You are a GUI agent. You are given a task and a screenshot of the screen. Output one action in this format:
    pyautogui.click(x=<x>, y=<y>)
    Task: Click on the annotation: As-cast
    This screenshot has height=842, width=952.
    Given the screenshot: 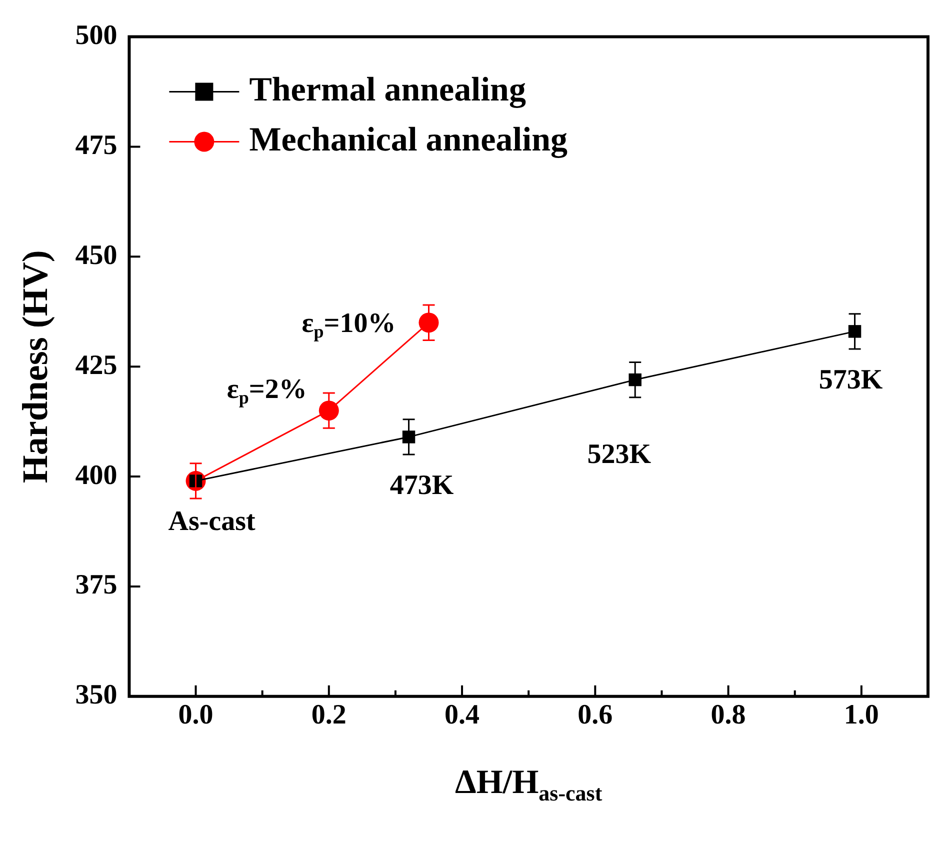 What is the action you would take?
    pyautogui.click(x=212, y=522)
    